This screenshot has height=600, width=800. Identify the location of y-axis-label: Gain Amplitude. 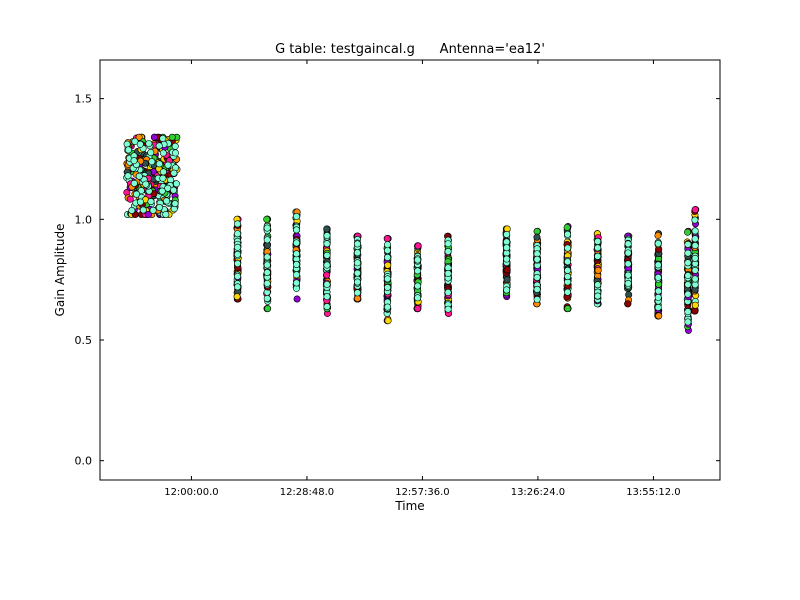
(60, 270).